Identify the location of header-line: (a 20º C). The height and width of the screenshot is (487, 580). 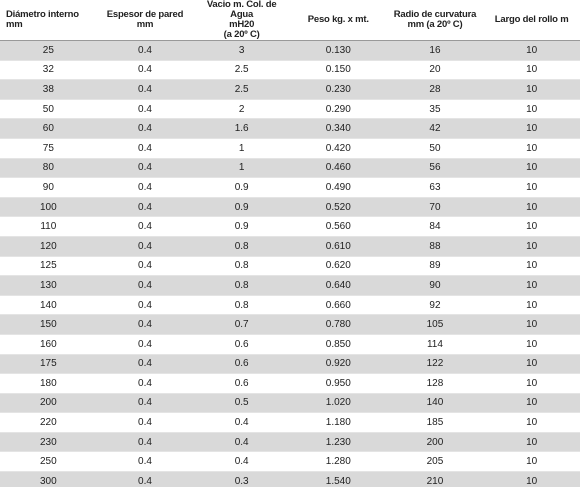
(241, 34).